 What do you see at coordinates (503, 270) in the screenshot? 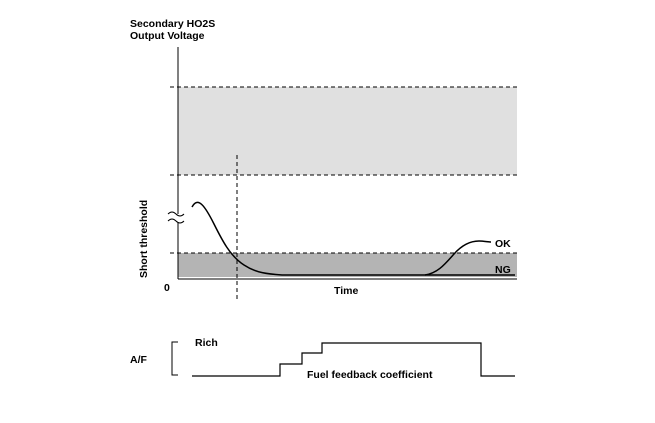
I see `ng-label: NG` at bounding box center [503, 270].